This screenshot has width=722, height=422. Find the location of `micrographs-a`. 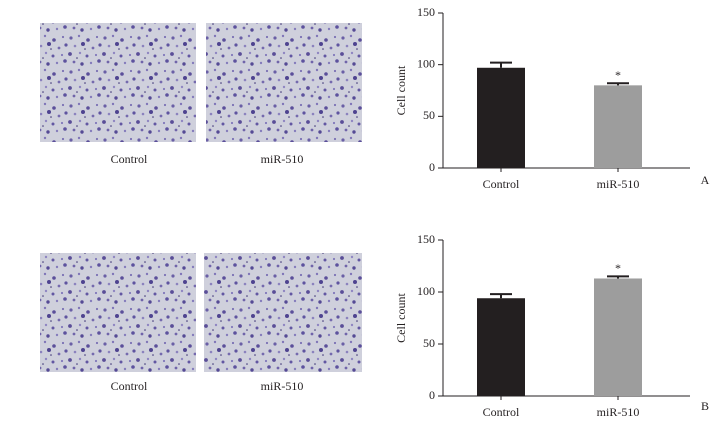

micrographs-a is located at coordinates (201, 82).